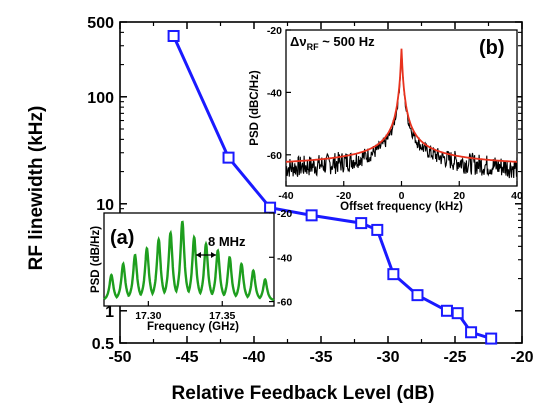 This screenshot has height=405, width=544. What do you see at coordinates (193, 327) in the screenshot?
I see `inset-a-x-label: Frequency (GHz)` at bounding box center [193, 327].